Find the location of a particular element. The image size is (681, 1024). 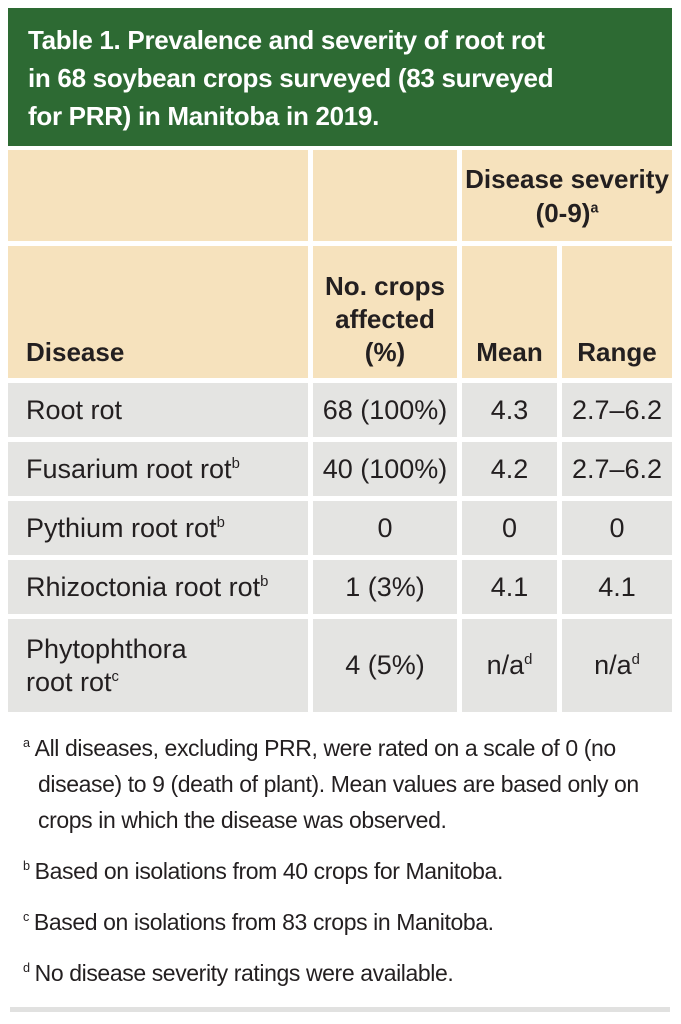

cell-range: 4.1 is located at coordinates (617, 587).